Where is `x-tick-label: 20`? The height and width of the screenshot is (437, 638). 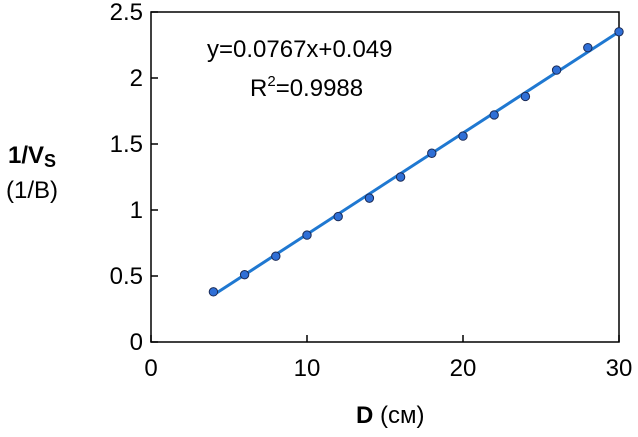
x-tick-label: 20 is located at coordinates (463, 368).